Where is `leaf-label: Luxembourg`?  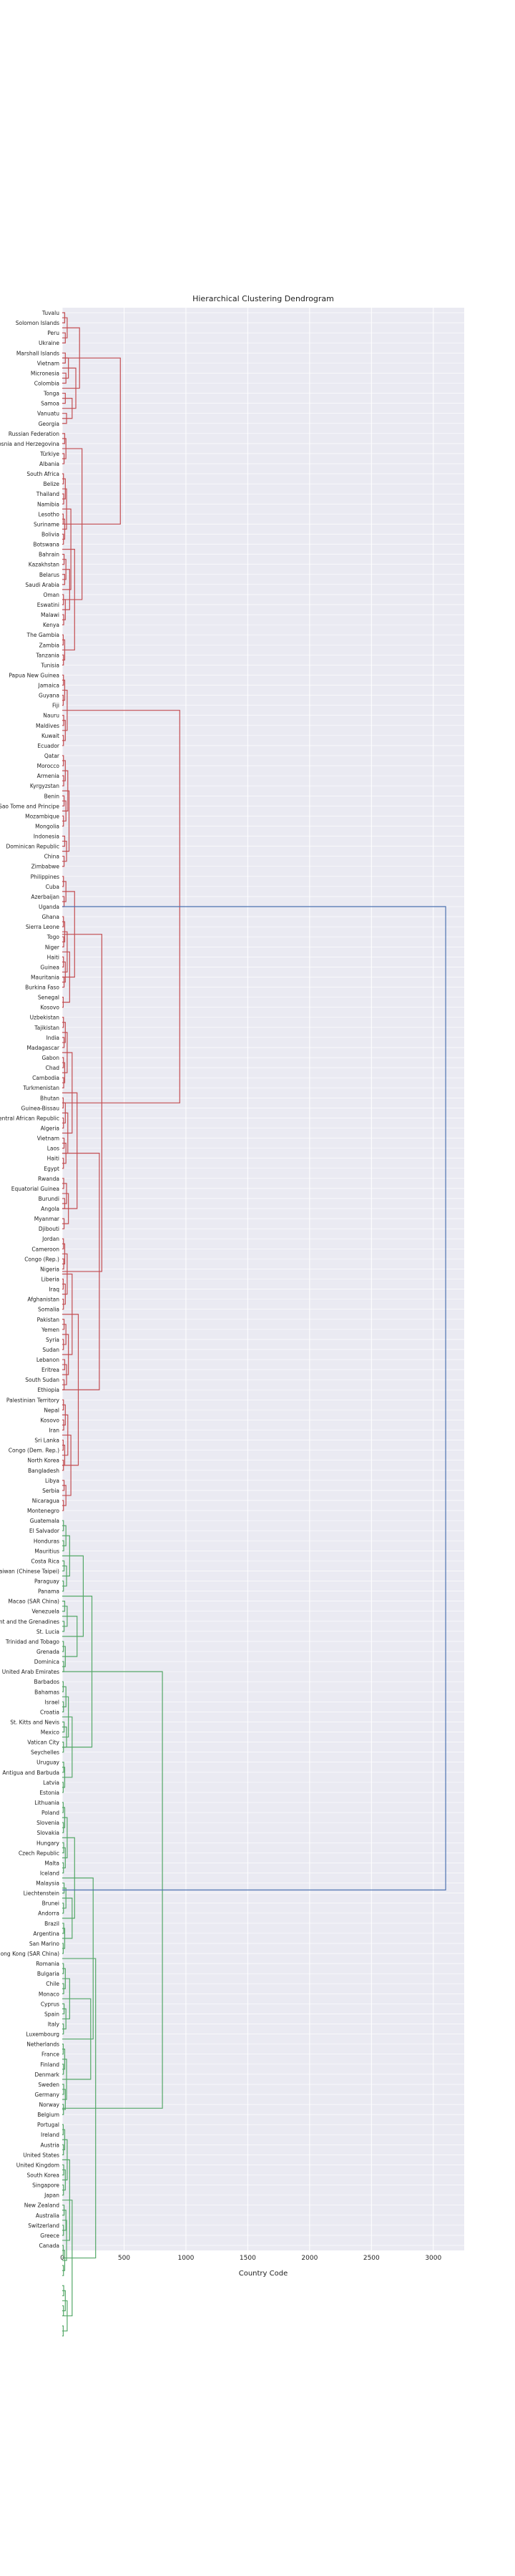 leaf-label: Luxembourg is located at coordinates (42, 2034).